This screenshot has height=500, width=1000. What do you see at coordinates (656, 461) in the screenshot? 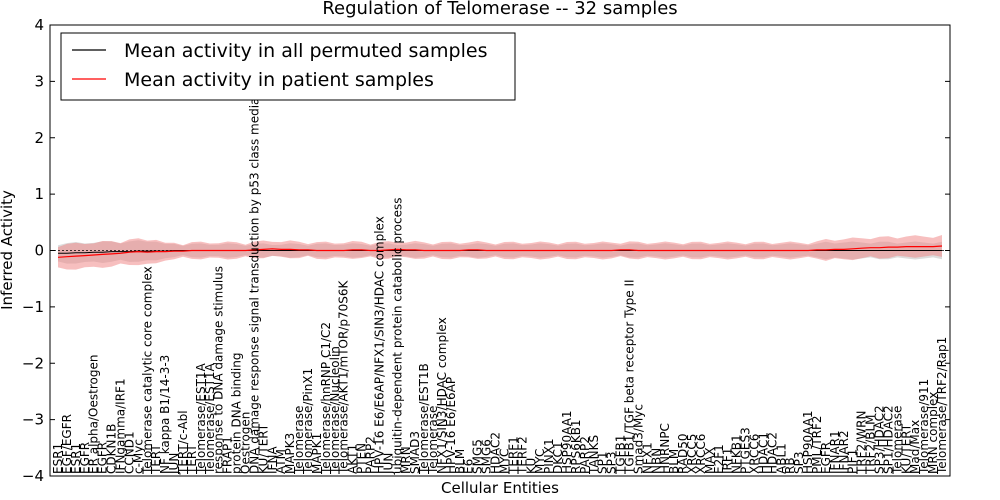
I see `entity-label: NBN` at bounding box center [656, 461].